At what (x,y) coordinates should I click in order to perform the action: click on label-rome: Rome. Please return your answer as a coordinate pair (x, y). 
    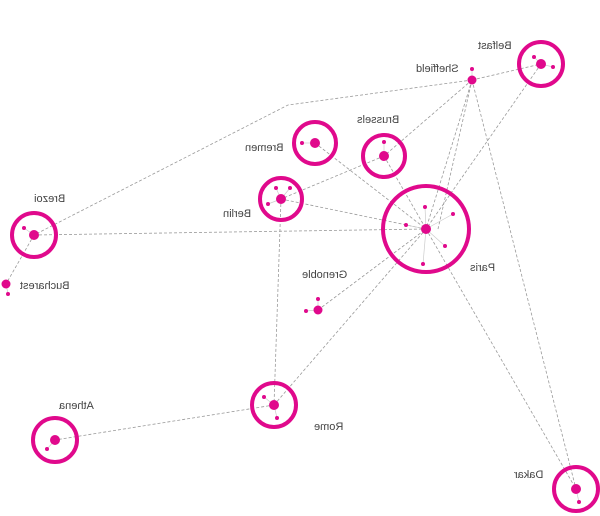
    Looking at the image, I should click on (329, 427).